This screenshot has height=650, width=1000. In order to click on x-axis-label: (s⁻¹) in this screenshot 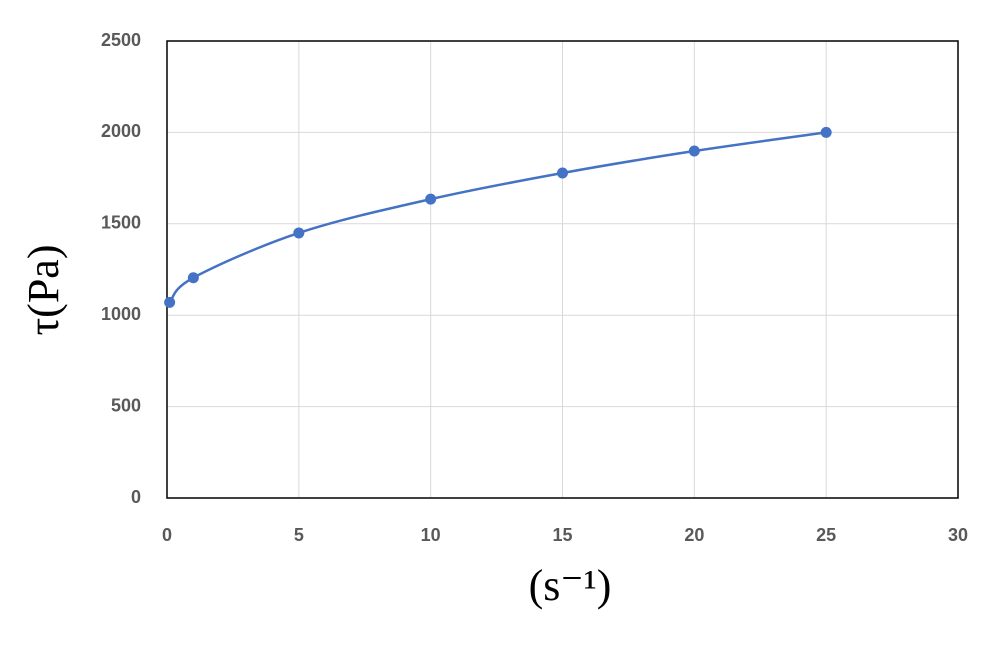, I will do `click(570, 585)`.